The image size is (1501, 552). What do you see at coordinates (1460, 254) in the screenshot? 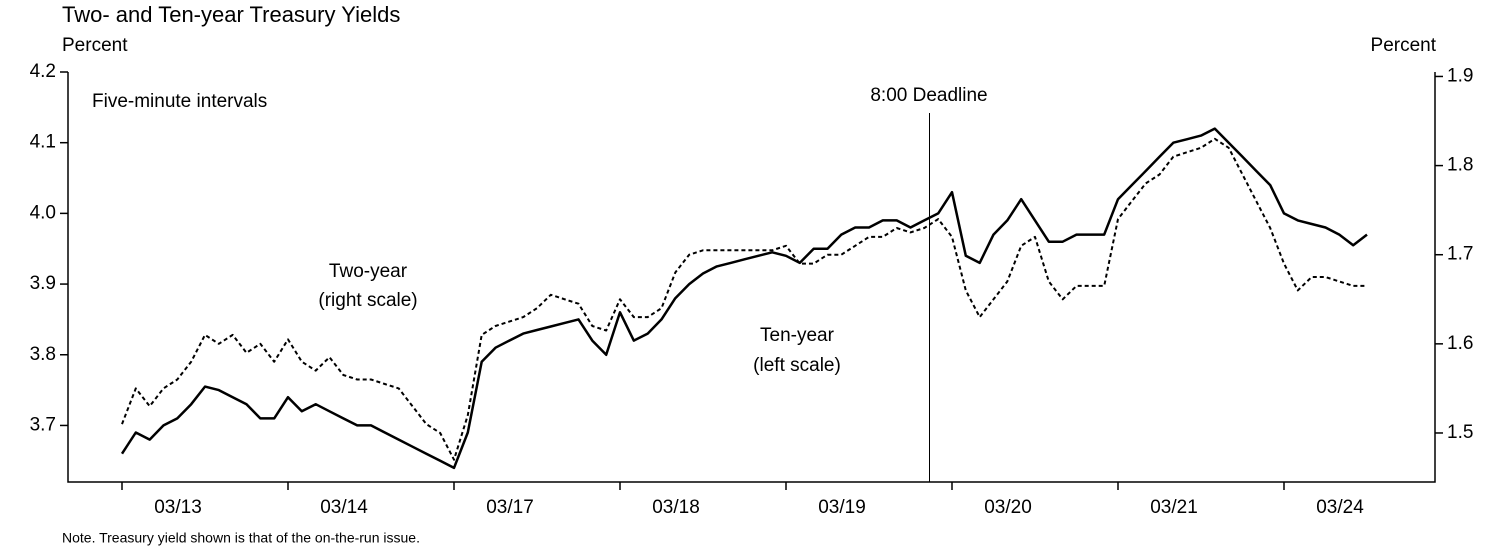
I see `y2-tick-label: 1.7` at bounding box center [1460, 254].